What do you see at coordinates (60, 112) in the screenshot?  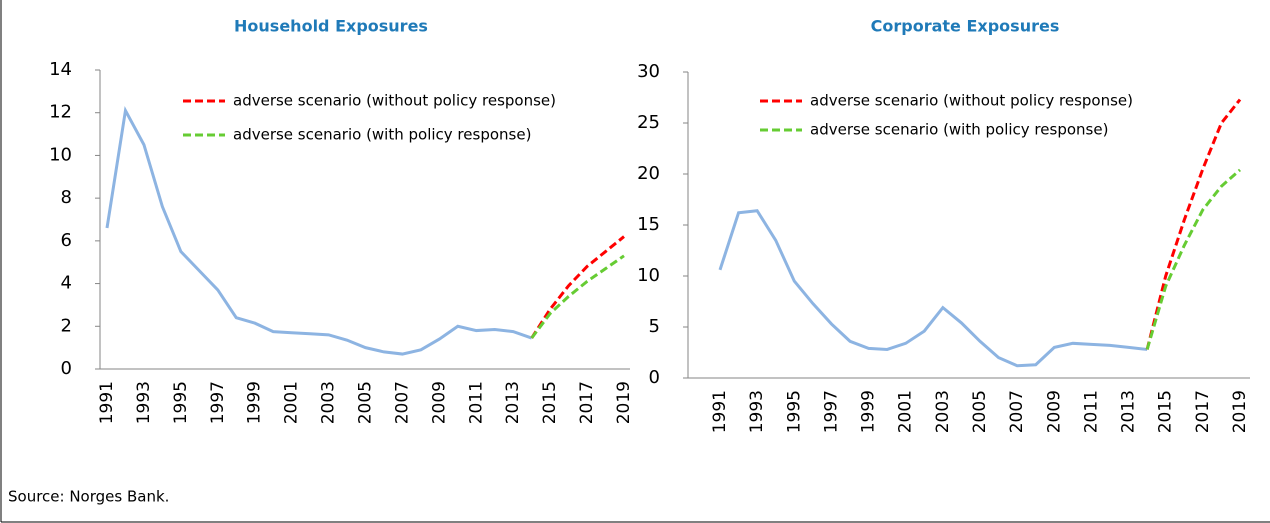 I see `y-tick-label: 12` at bounding box center [60, 112].